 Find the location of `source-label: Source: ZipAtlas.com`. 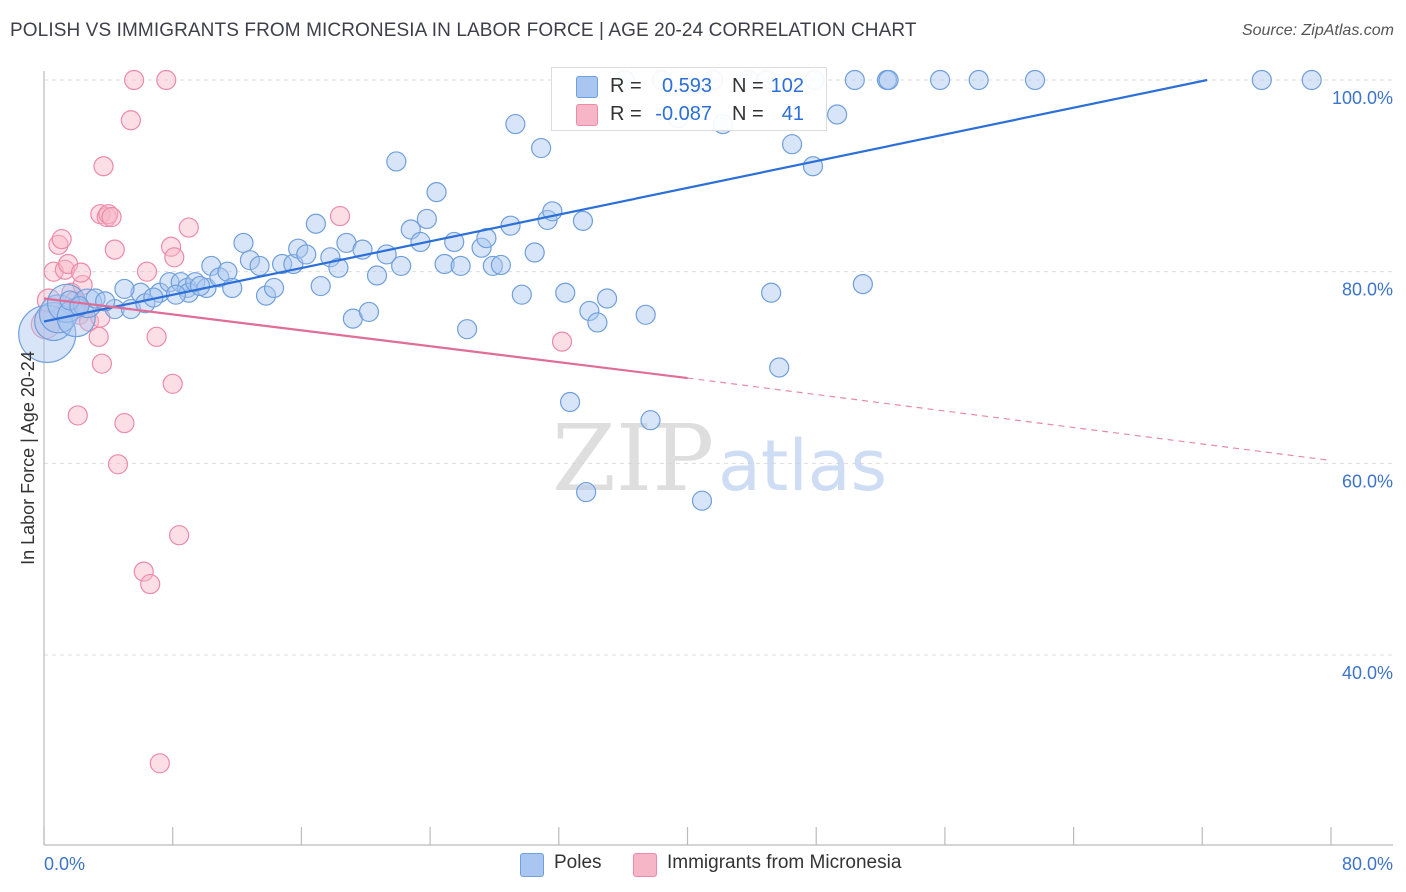

source-label: Source: ZipAtlas.com is located at coordinates (1317, 30).